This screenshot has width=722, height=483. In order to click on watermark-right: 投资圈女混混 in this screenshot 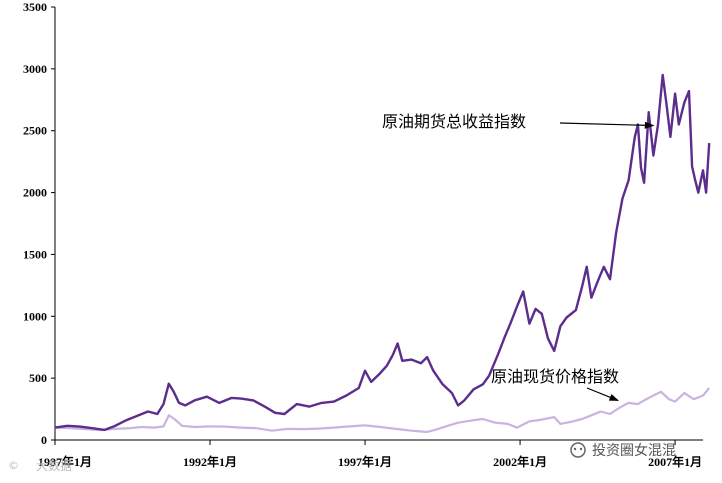, I will do `click(623, 450)`.